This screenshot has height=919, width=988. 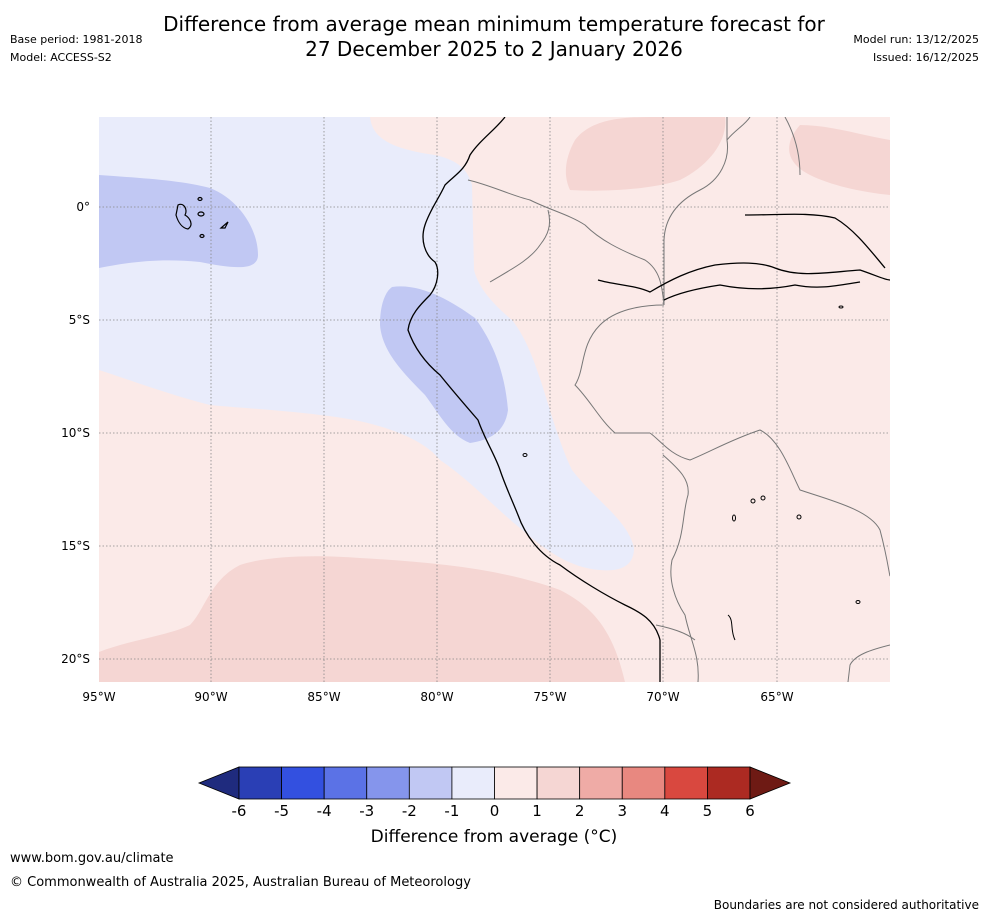 What do you see at coordinates (75, 659) in the screenshot?
I see `lat-label: 20°S` at bounding box center [75, 659].